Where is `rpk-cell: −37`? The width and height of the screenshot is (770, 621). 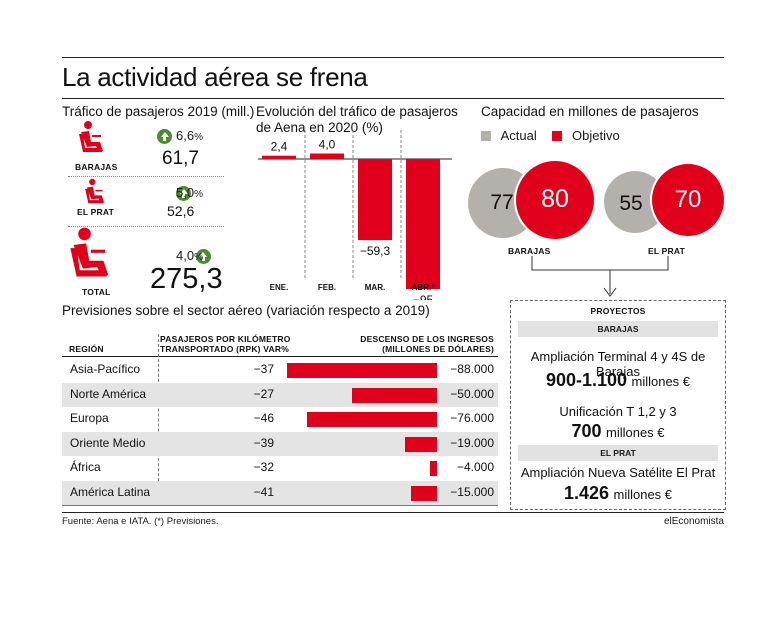
rpk-cell: −37 is located at coordinates (263, 369).